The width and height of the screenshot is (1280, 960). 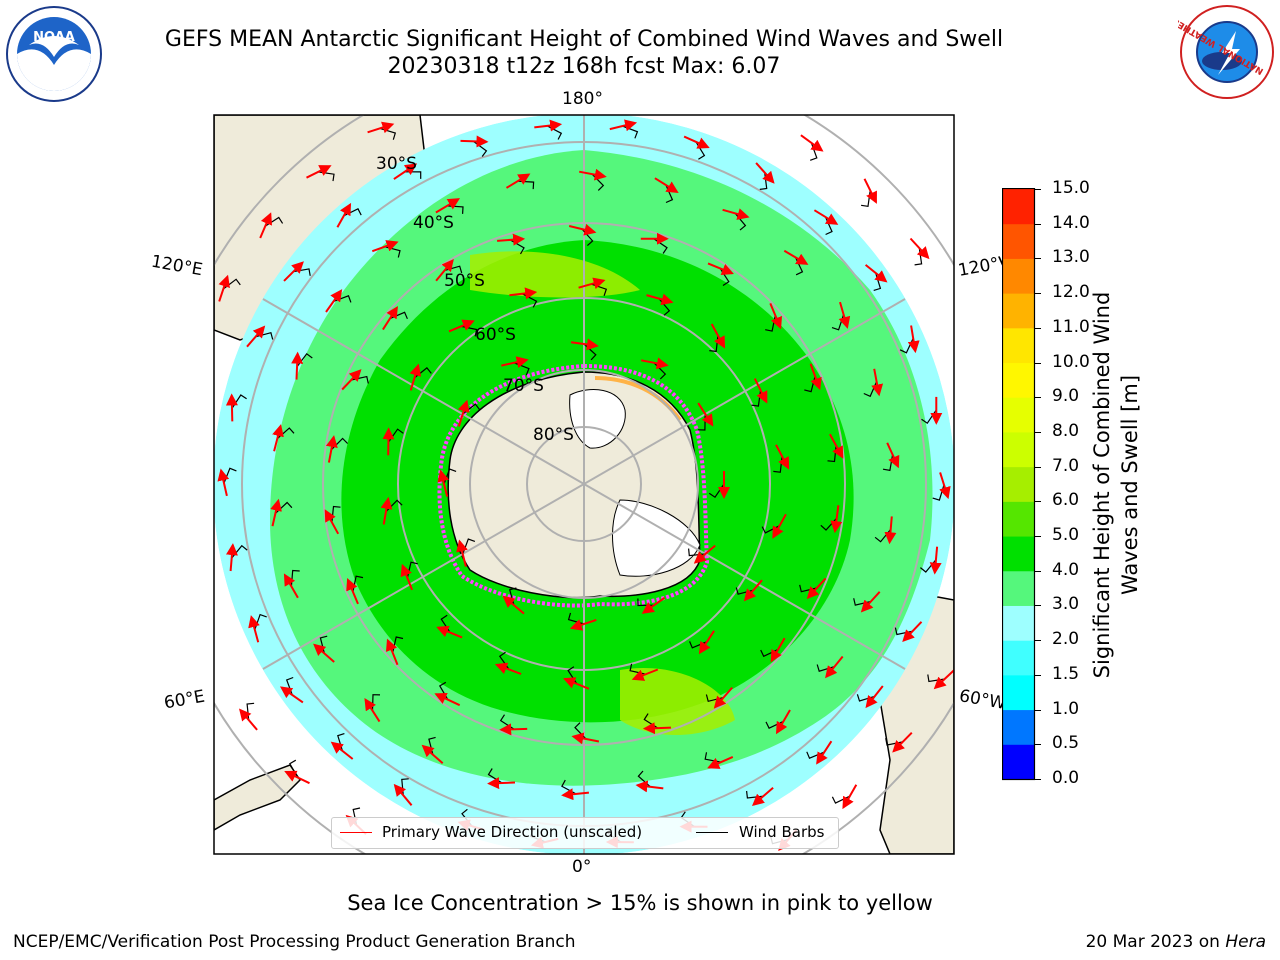 What do you see at coordinates (54, 54) in the screenshot?
I see `noaa-logo: NOAA` at bounding box center [54, 54].